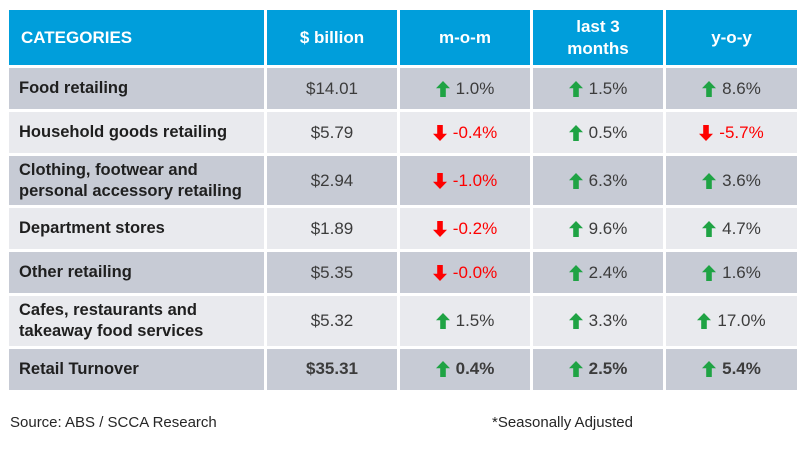 Image resolution: width=802 pixels, height=449 pixels. What do you see at coordinates (332, 369) in the screenshot?
I see `billion-cell: $35.31` at bounding box center [332, 369].